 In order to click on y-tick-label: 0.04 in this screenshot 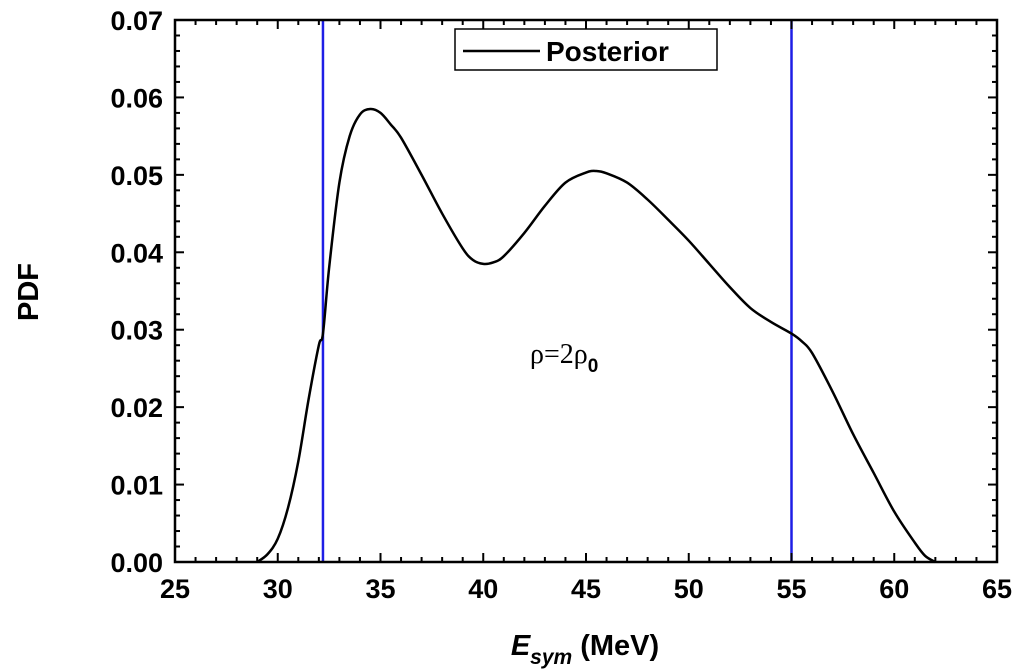, I will do `click(136, 253)`.